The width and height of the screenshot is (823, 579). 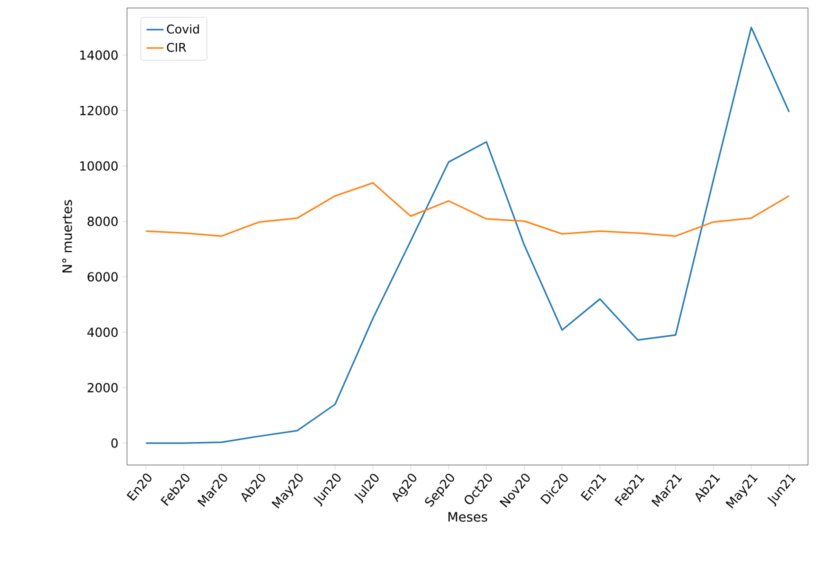 I want to click on y-axis-title: N° muertes, so click(x=67, y=236).